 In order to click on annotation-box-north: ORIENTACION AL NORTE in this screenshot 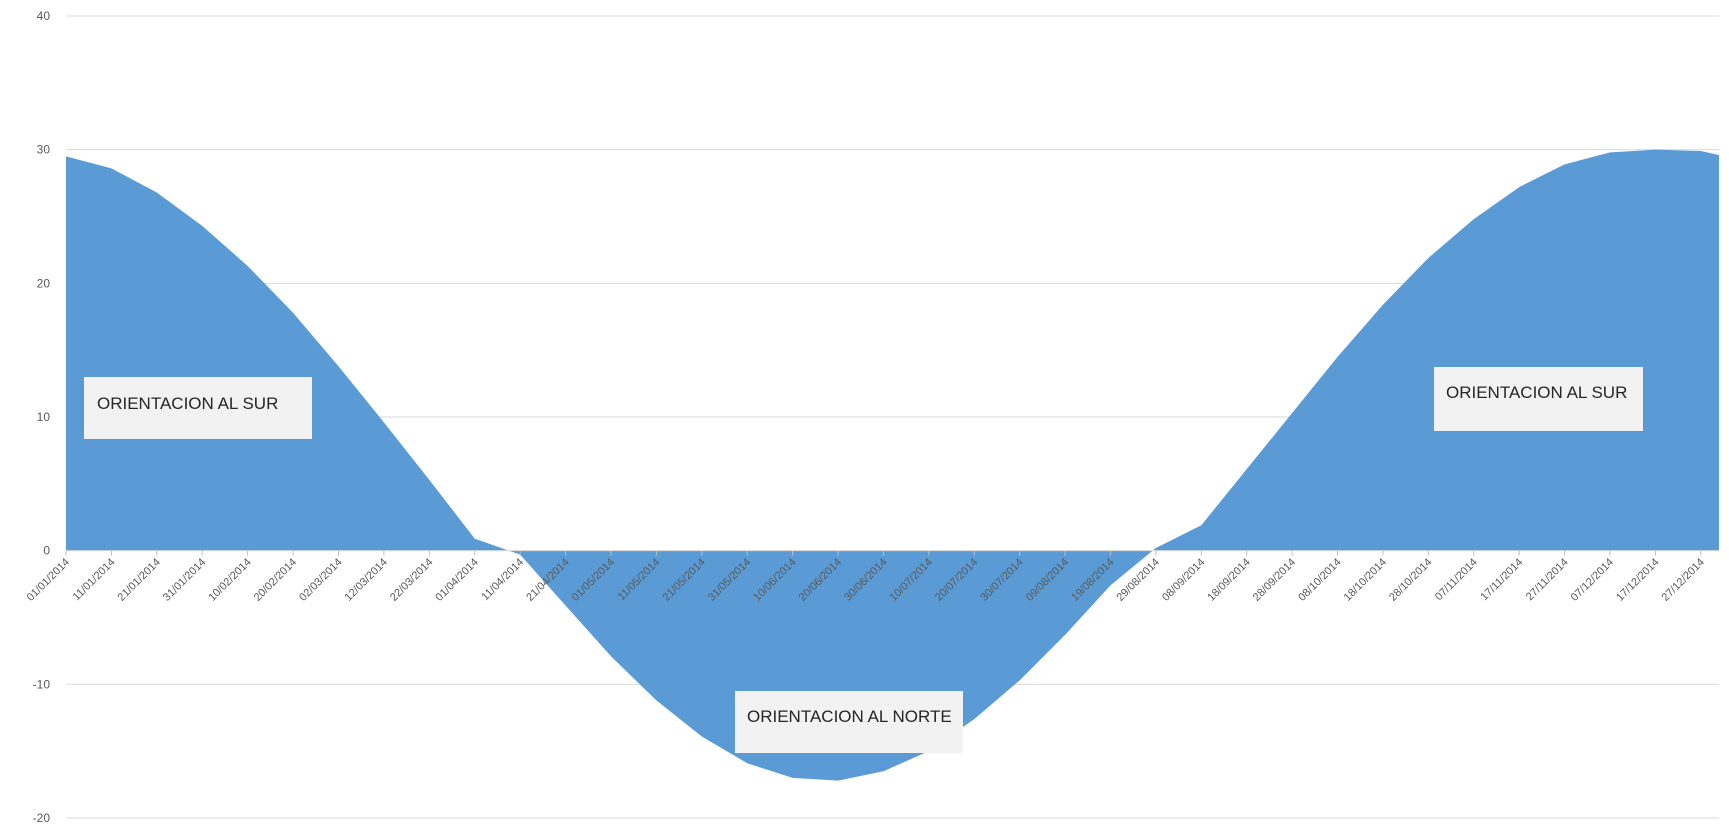, I will do `click(849, 722)`.